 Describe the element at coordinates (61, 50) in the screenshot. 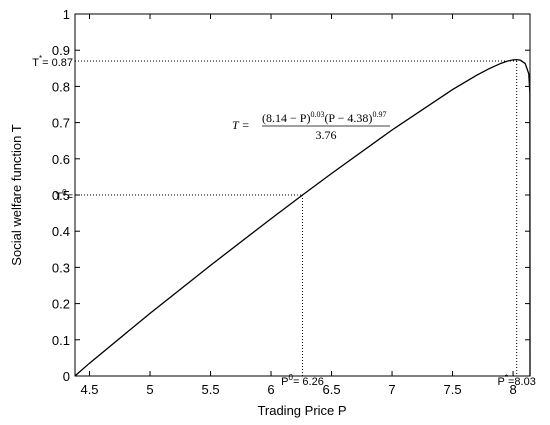

I see `y-tick-label: 0.9` at that location.